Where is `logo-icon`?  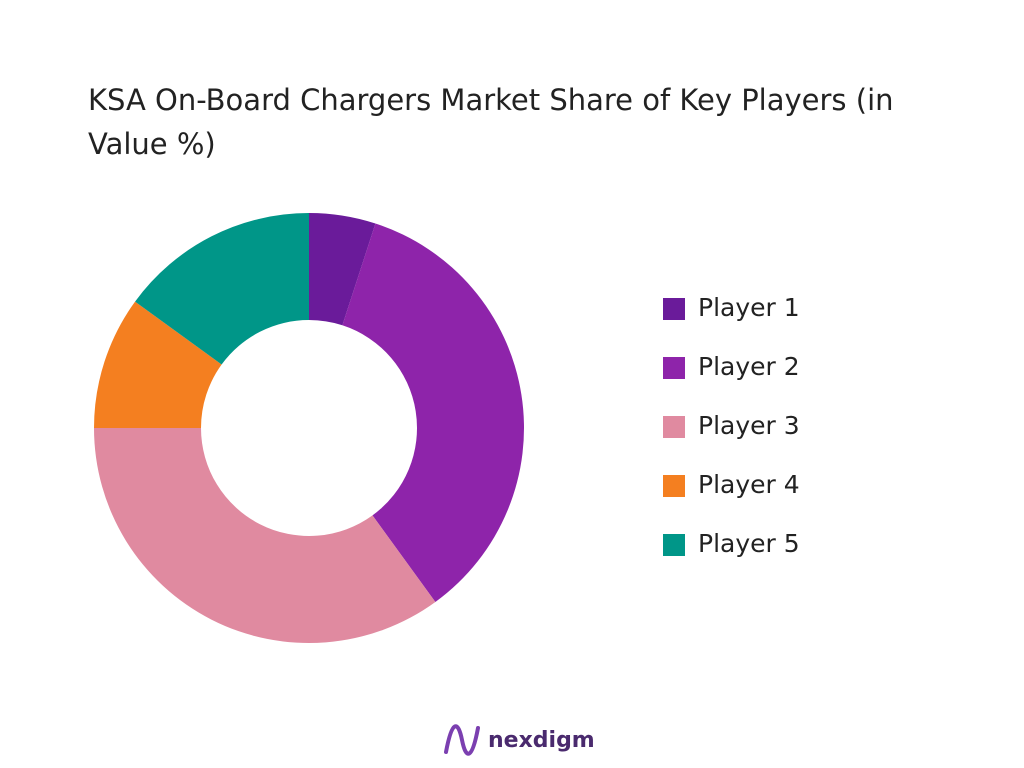
logo-icon is located at coordinates (462, 740).